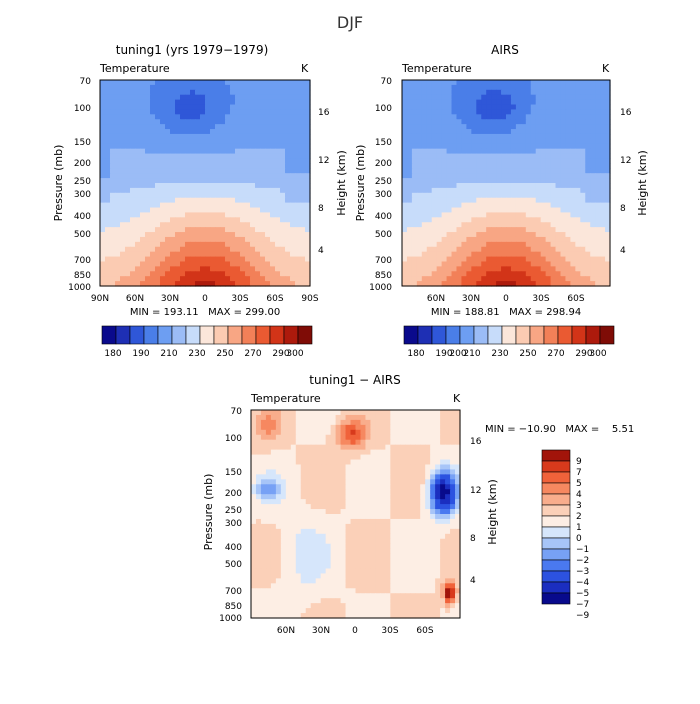 Image resolution: width=700 pixels, height=704 pixels. What do you see at coordinates (555, 354) in the screenshot?
I see `colorbar-label: 270` at bounding box center [555, 354].